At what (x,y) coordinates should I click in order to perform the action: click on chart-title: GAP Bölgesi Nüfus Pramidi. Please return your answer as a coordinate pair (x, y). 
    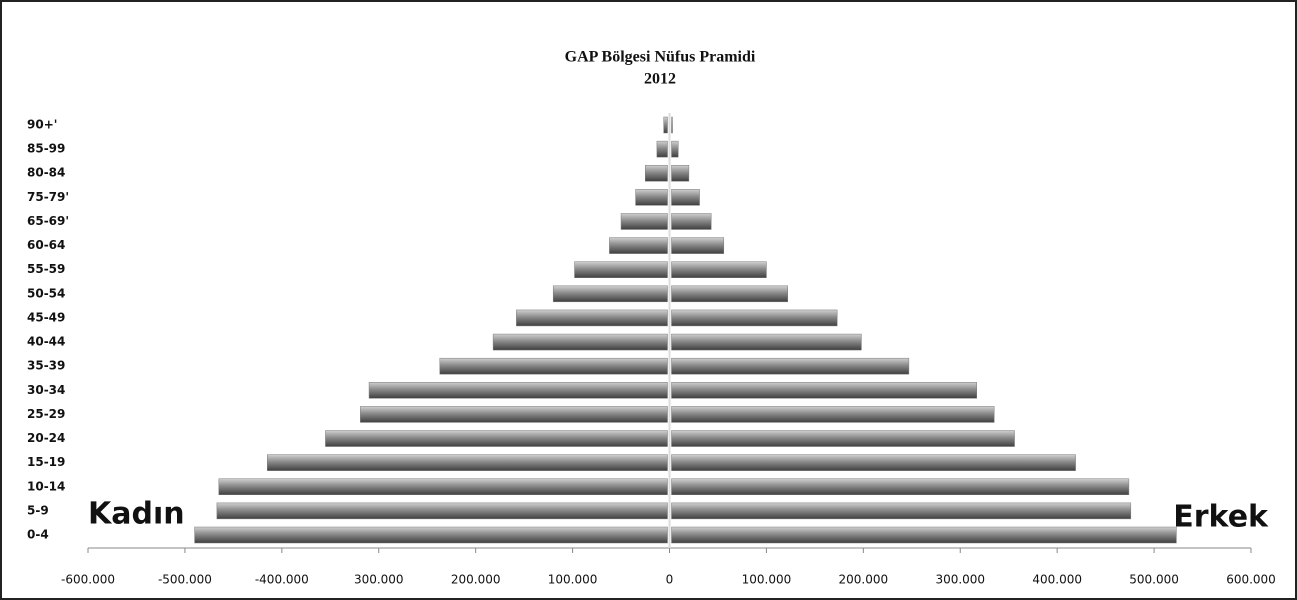
    Looking at the image, I should click on (660, 57).